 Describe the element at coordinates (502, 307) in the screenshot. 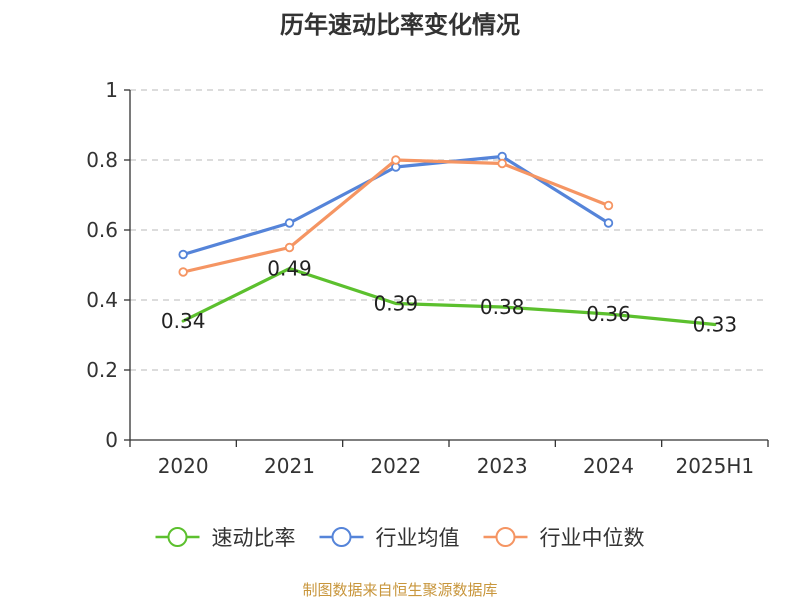

I see `data-label: 0.38` at that location.